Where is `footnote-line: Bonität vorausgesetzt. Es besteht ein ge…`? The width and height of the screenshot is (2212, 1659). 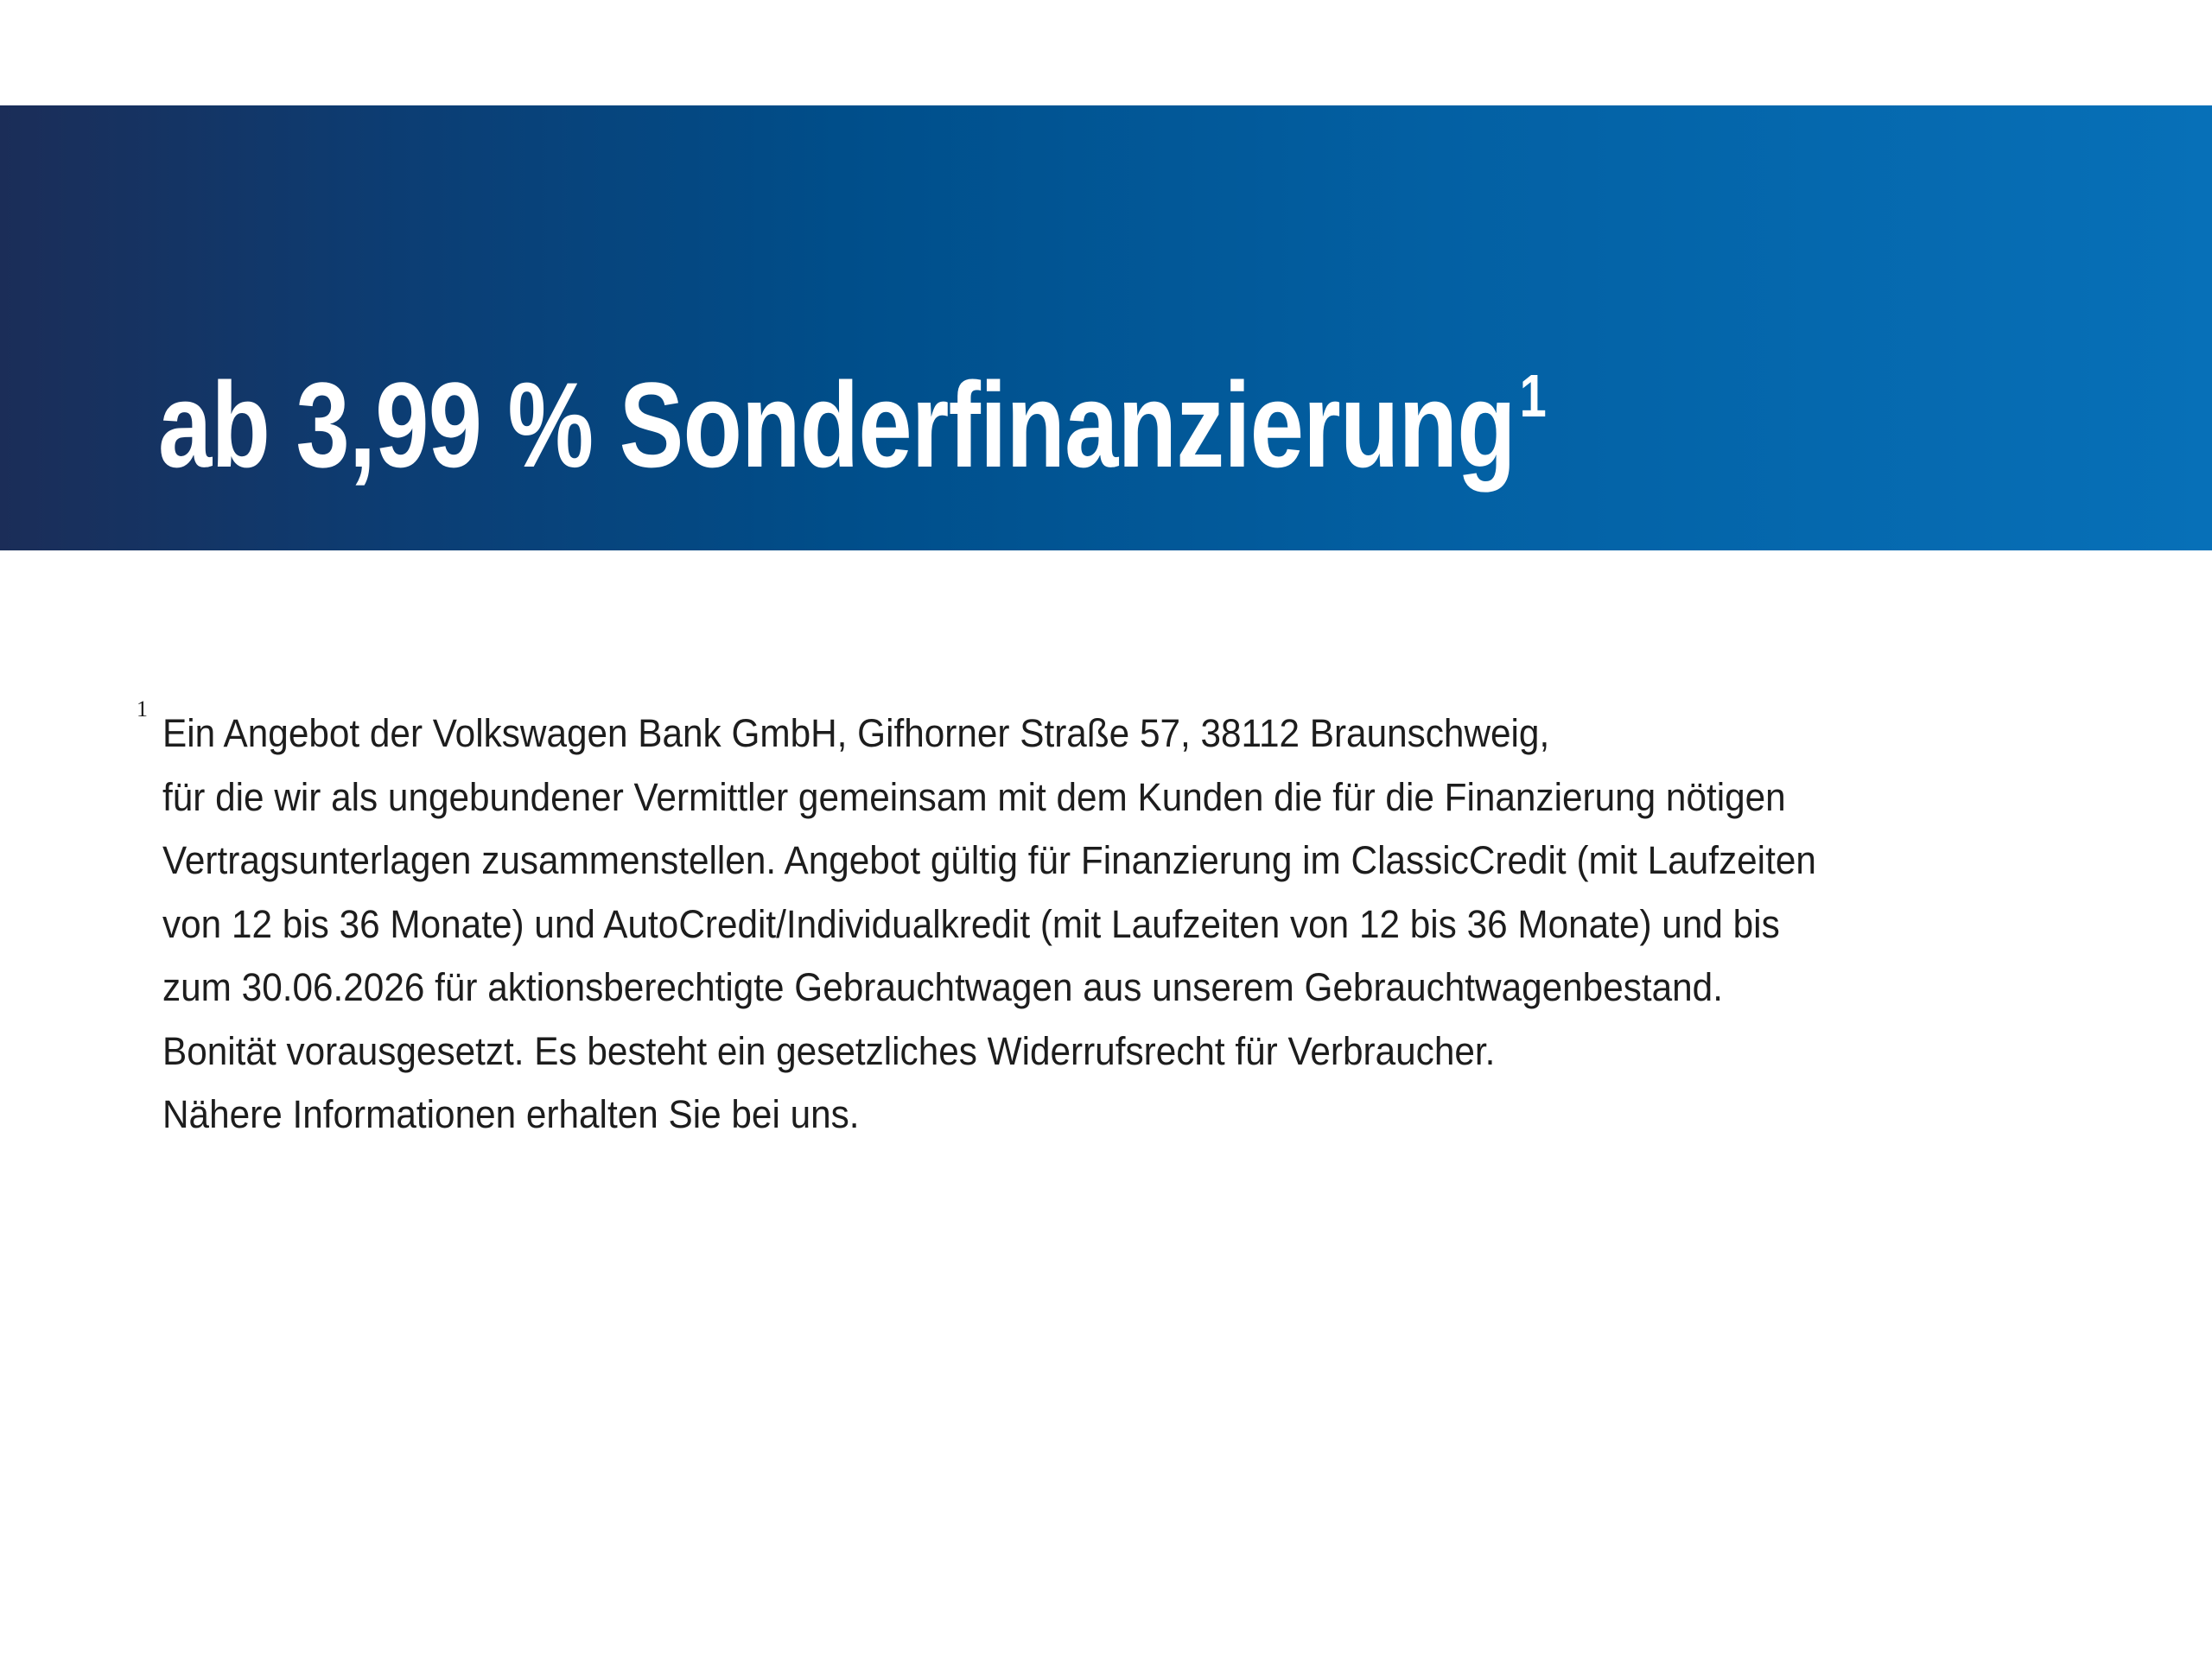 footnote-line: Bonität vorausgesetzt. Es besteht ein ge… is located at coordinates (829, 1050).